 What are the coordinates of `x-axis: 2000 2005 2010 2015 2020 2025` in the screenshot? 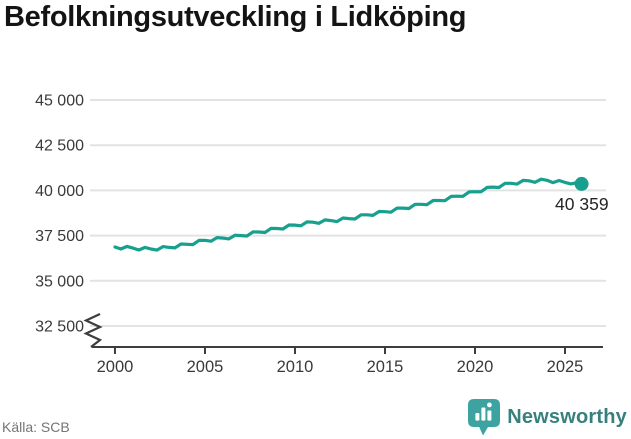 It's located at (347, 361).